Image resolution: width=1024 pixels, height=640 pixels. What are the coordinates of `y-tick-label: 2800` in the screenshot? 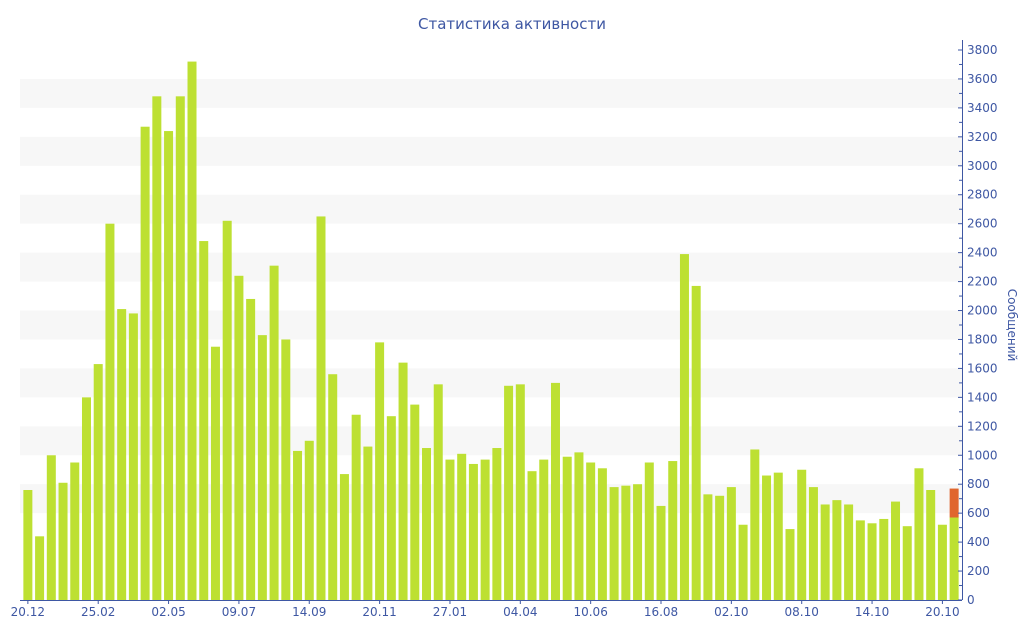 It's located at (982, 195).